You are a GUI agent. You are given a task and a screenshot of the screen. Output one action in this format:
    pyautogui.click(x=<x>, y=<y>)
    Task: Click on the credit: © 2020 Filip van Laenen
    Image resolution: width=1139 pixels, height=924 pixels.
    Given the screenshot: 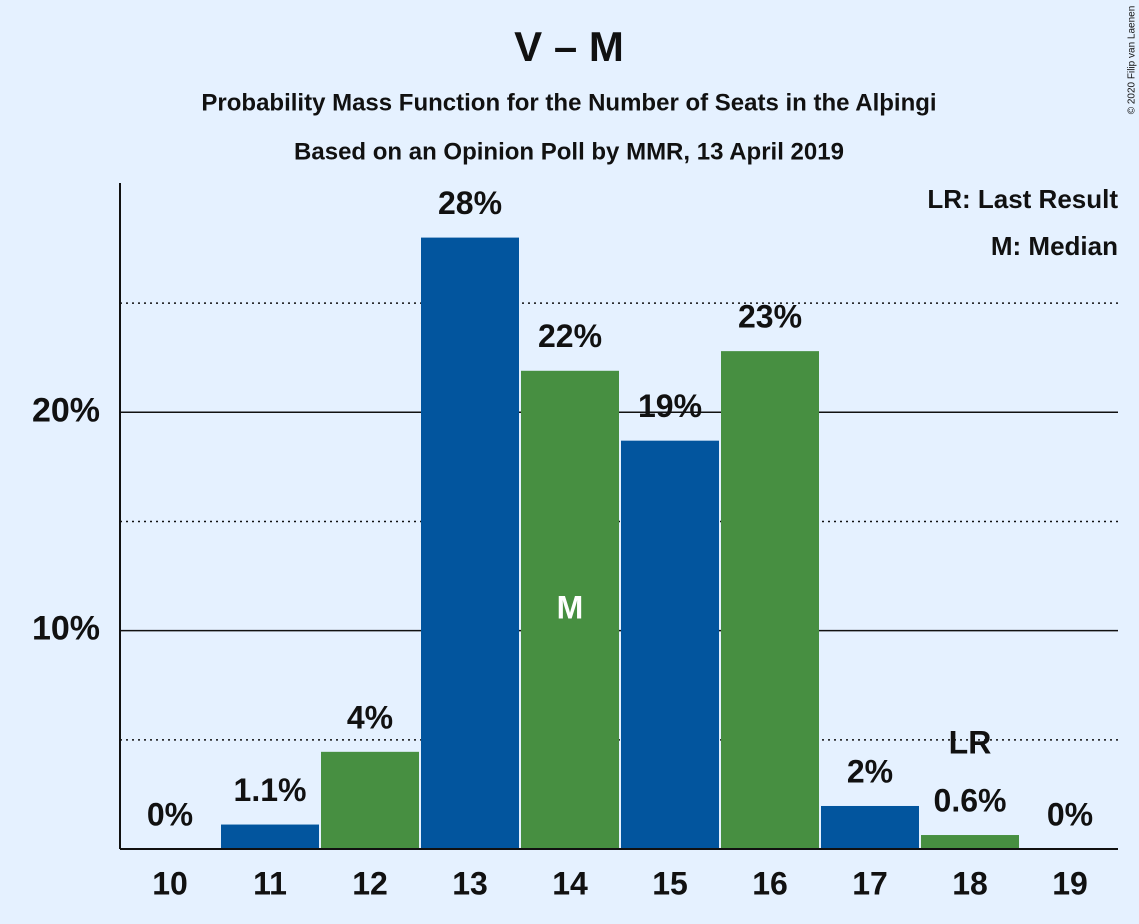 What is the action you would take?
    pyautogui.click(x=1132, y=60)
    